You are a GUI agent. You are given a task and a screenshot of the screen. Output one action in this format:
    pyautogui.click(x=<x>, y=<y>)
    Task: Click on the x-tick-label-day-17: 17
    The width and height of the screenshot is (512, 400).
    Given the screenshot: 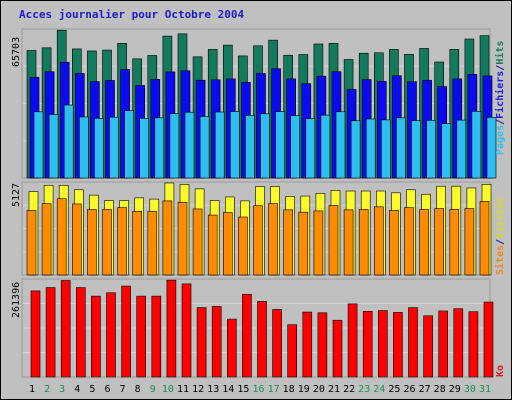 What is the action you would take?
    pyautogui.click(x=274, y=389)
    